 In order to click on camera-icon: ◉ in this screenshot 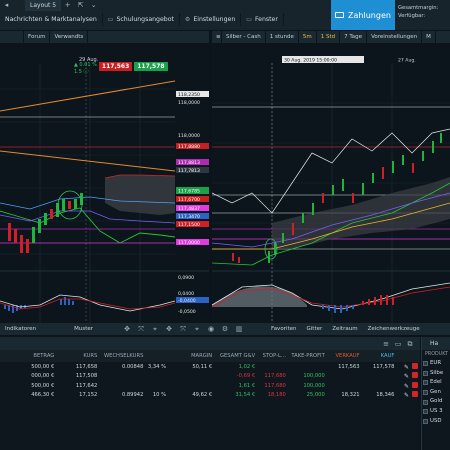, I will do `click(211, 329)`.